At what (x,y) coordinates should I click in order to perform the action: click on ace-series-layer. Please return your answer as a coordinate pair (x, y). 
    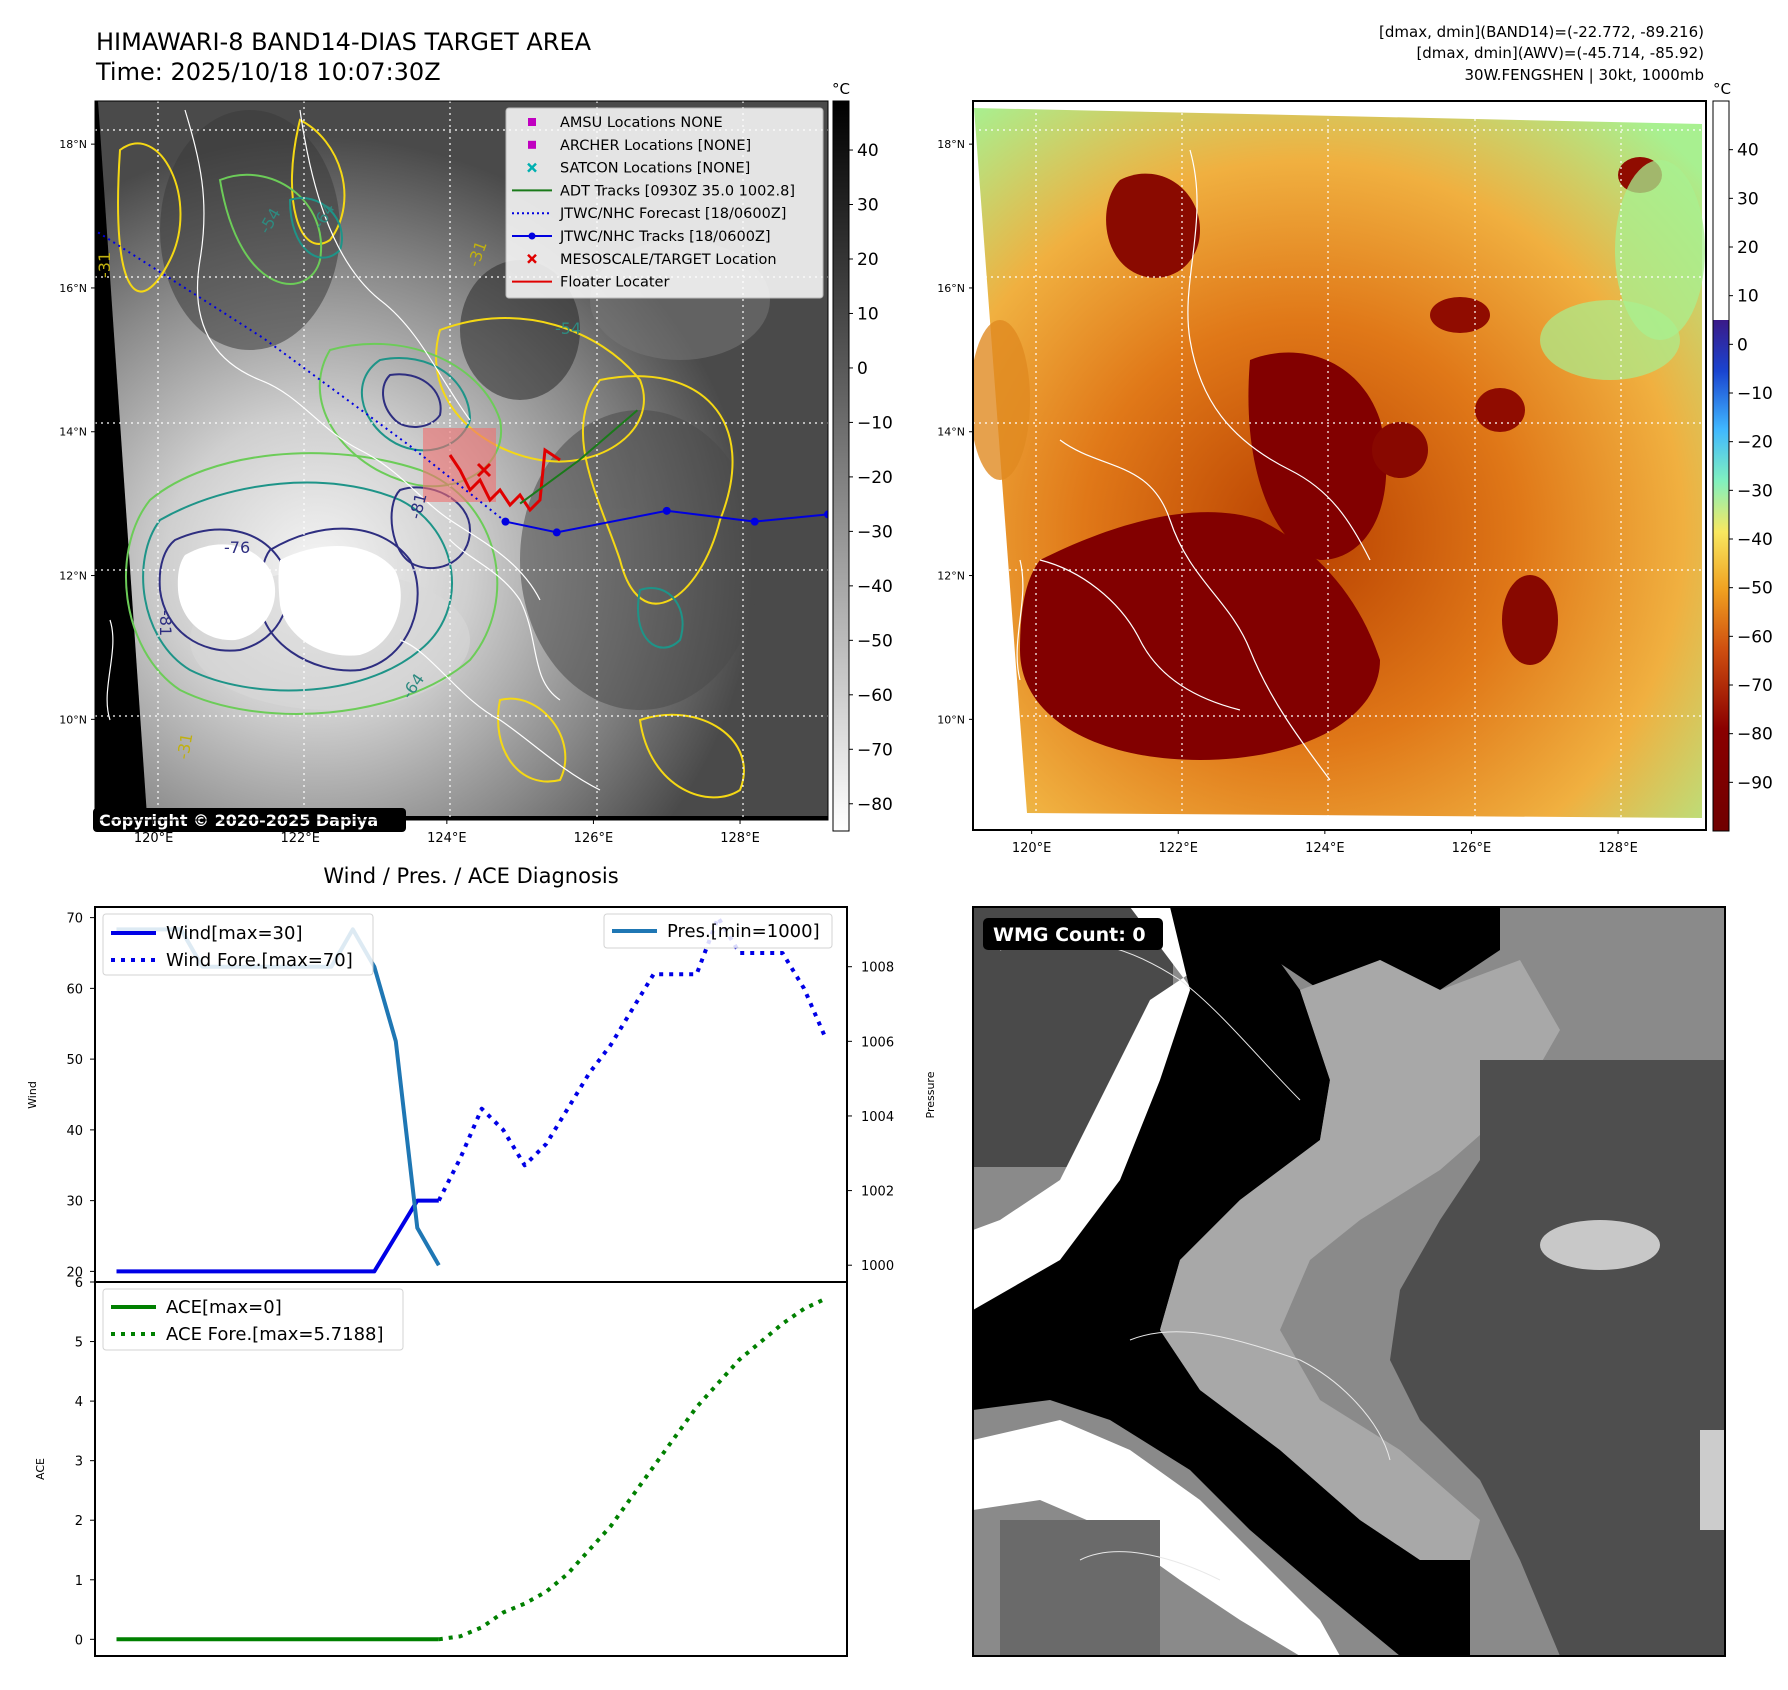
    Looking at the image, I should click on (471, 1469).